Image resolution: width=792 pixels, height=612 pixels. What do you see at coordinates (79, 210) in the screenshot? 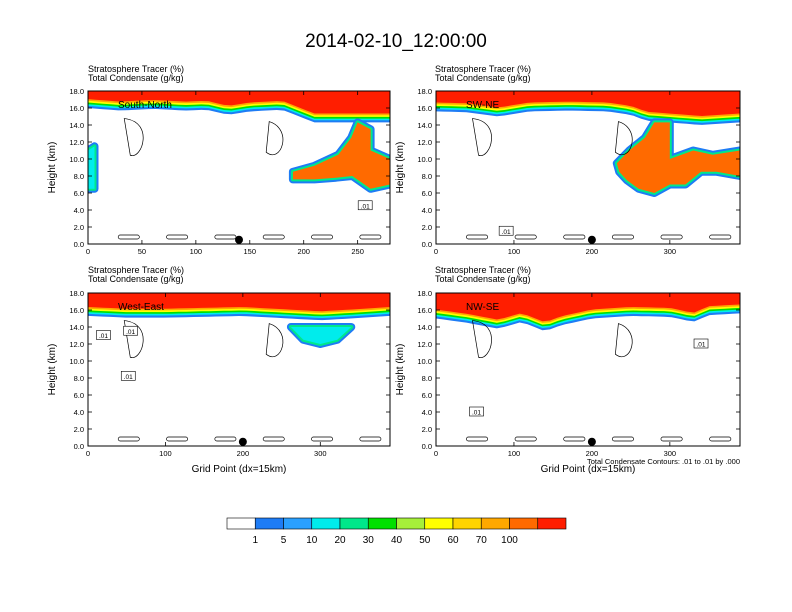
I see `y-tick-label: 4.0` at bounding box center [79, 210].